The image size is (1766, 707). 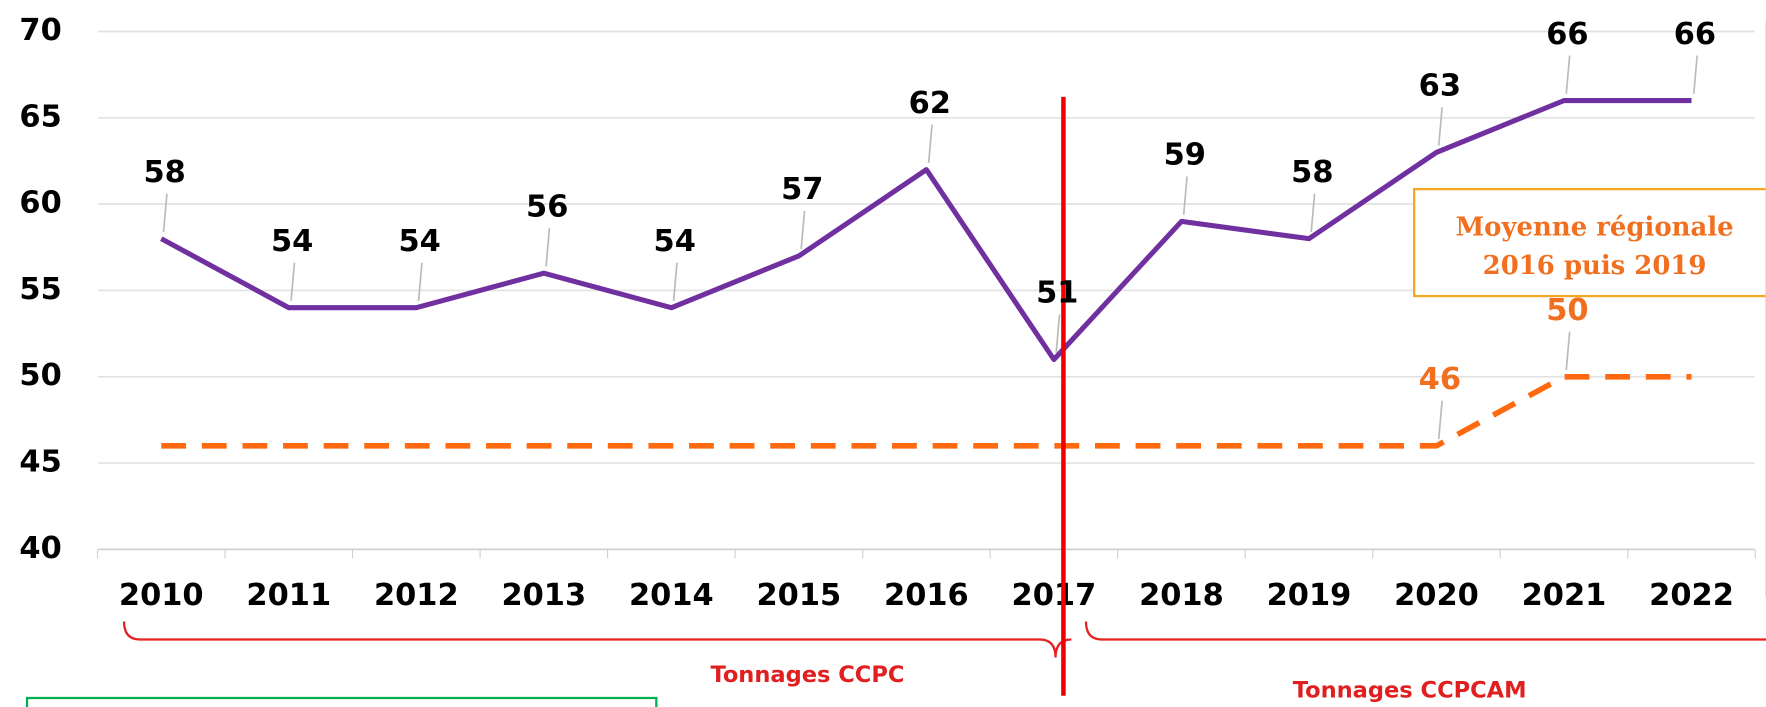 I want to click on x-tick-label: 2013, so click(x=543, y=595).